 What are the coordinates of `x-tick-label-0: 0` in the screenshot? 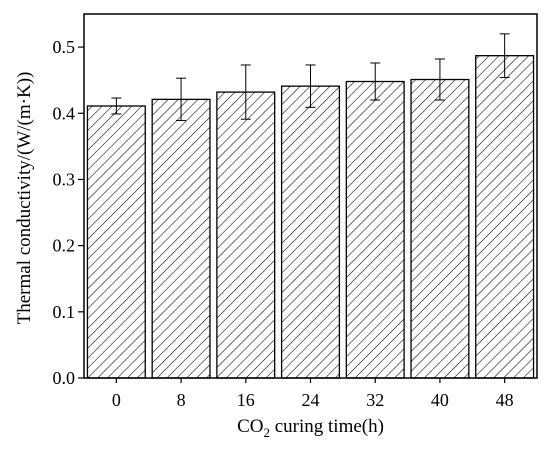 It's located at (116, 400).